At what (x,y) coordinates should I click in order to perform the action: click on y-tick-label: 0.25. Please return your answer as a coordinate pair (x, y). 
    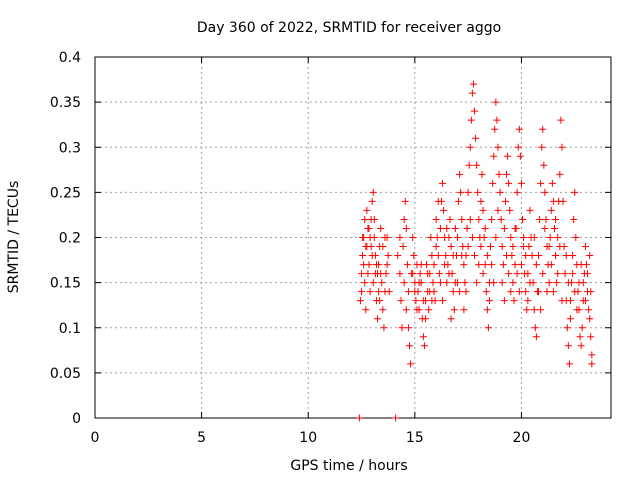
    Looking at the image, I should click on (65, 193).